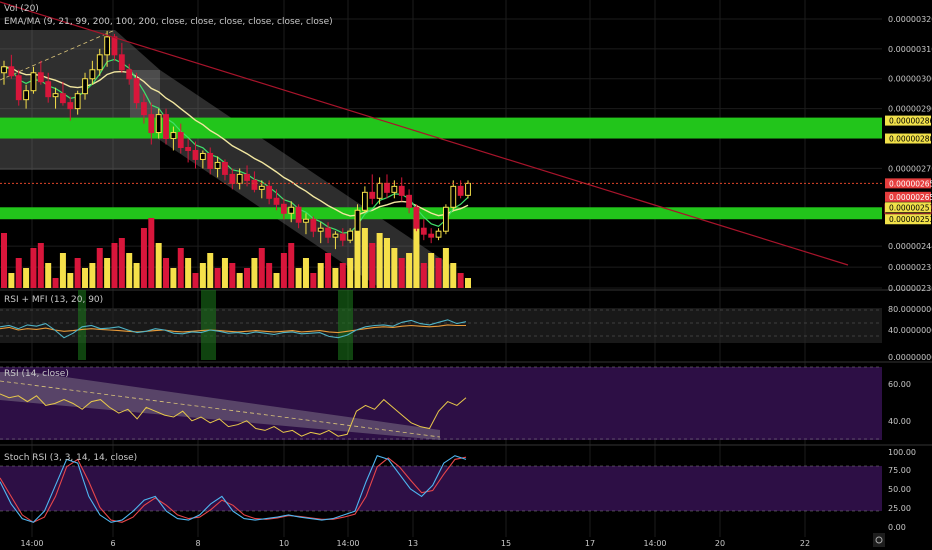  I want to click on time-tick-label: 10, so click(284, 543).